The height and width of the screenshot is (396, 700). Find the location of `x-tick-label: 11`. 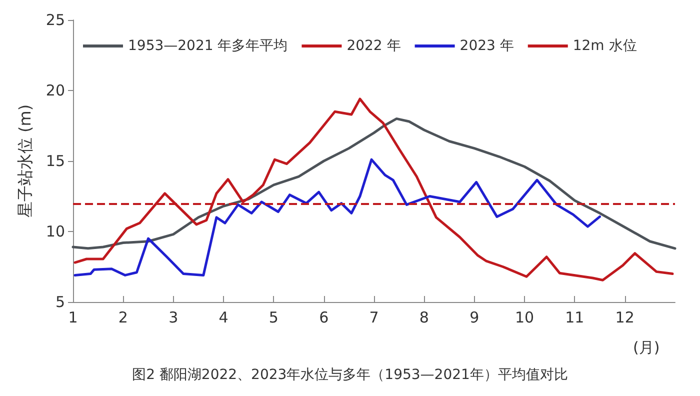

x-tick-label: 11 is located at coordinates (574, 317).